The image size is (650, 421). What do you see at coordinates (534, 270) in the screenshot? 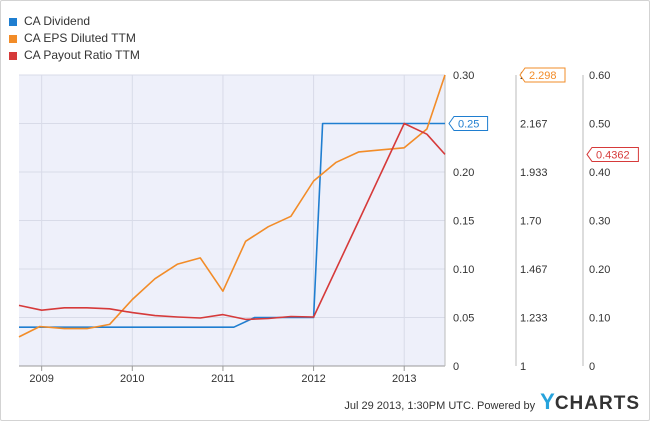
I see `axis-tick-label-right1: 1.467` at bounding box center [534, 270].